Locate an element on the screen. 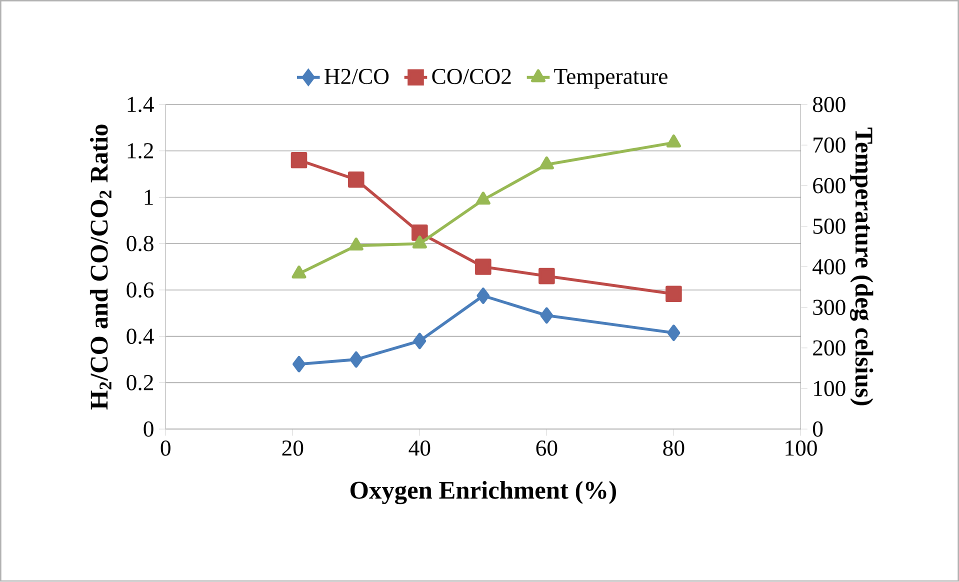 The image size is (959, 582). y-tick-label: 0.4 is located at coordinates (140, 336).